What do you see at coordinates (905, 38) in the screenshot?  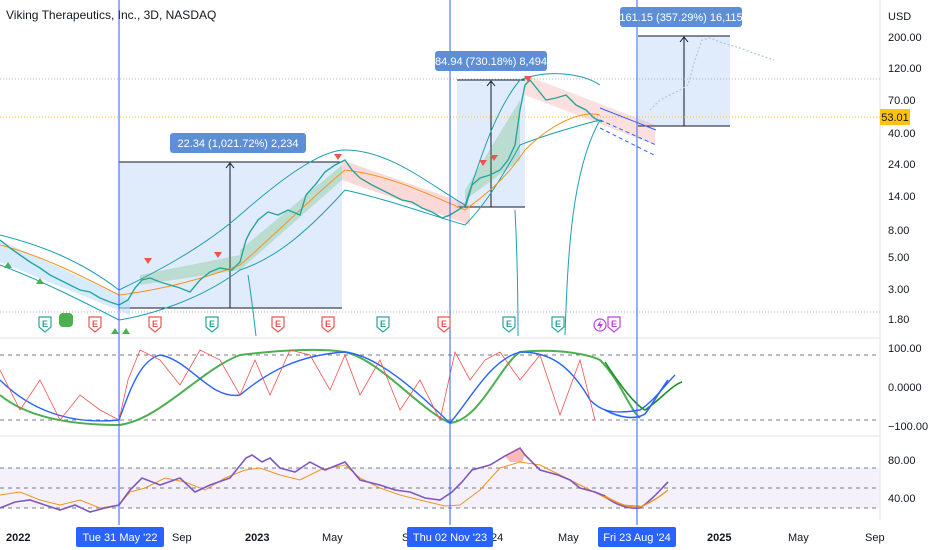 I see `price-tick-label: 200.00` at bounding box center [905, 38].